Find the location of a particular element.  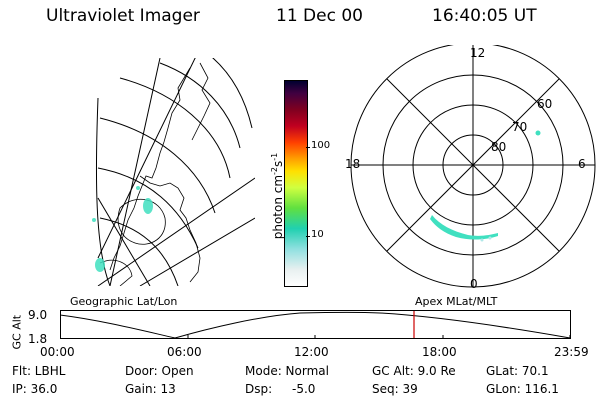

lat-label-70: 70 is located at coordinates (520, 127).